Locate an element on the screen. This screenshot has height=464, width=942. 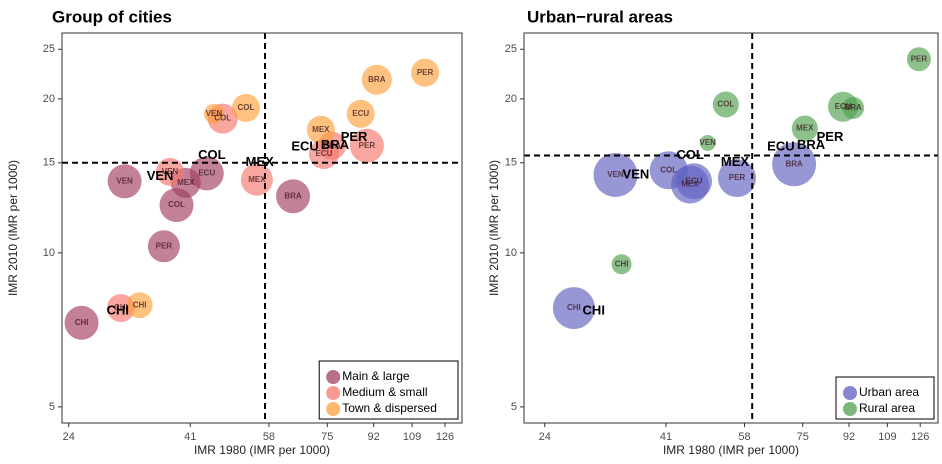
legend-label: Urban area is located at coordinates (889, 392).